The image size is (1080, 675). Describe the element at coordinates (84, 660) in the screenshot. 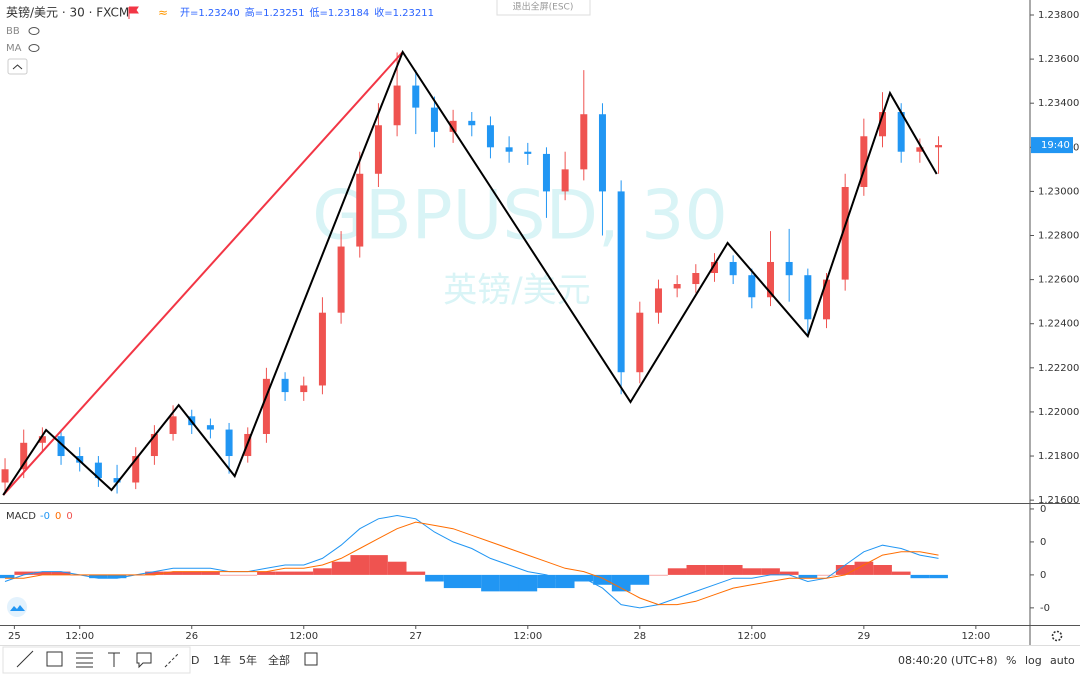

I see `fib-tool` at that location.